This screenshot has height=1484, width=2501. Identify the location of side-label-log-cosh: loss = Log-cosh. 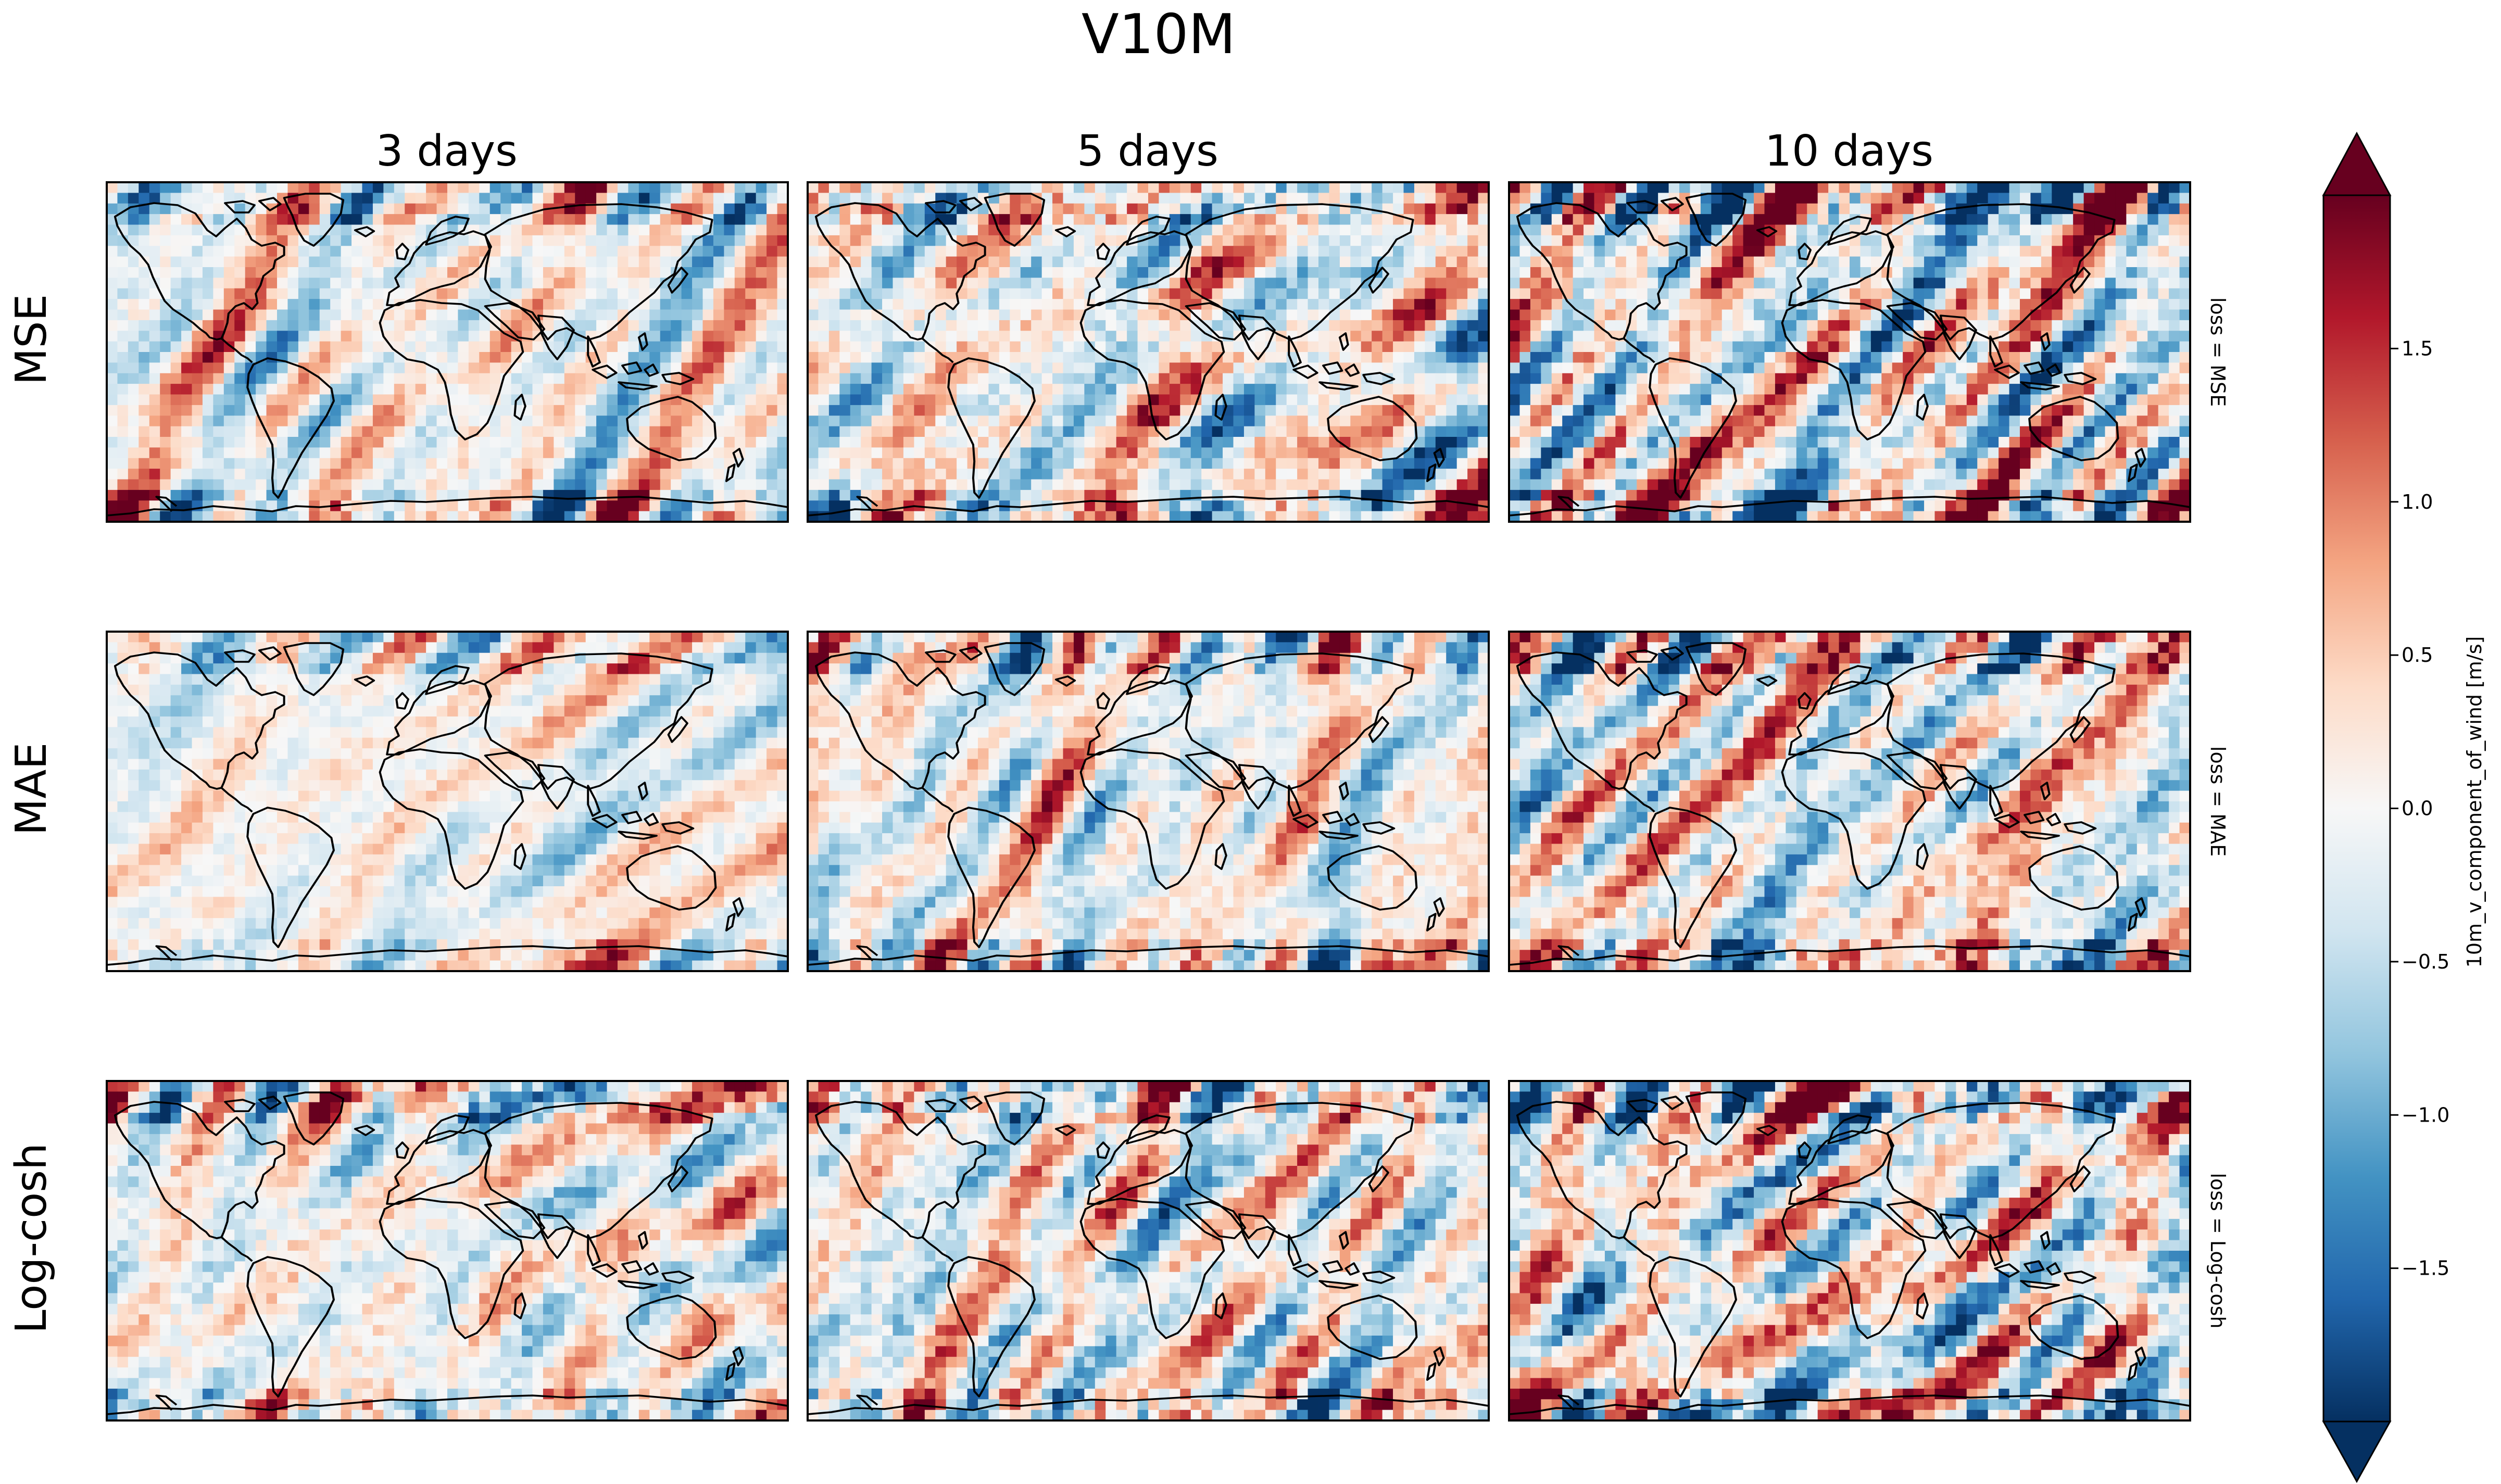
(2217, 1250).